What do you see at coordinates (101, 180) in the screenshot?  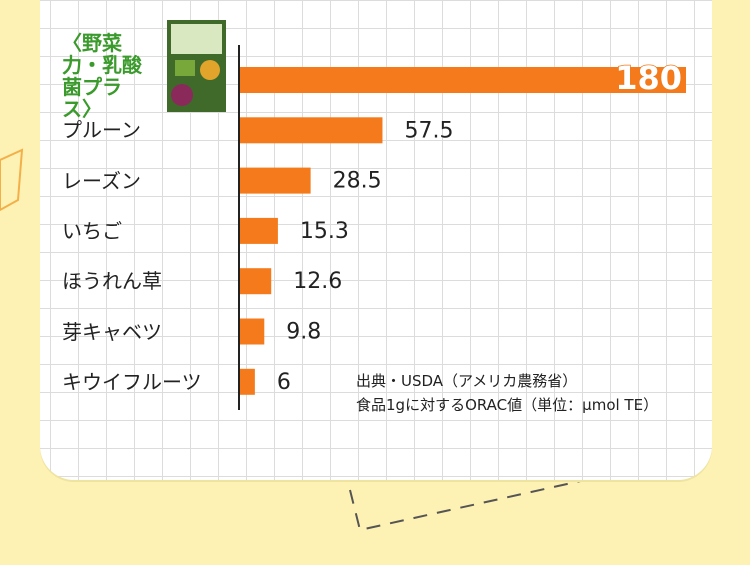 I see `category-label: レーズン` at bounding box center [101, 180].